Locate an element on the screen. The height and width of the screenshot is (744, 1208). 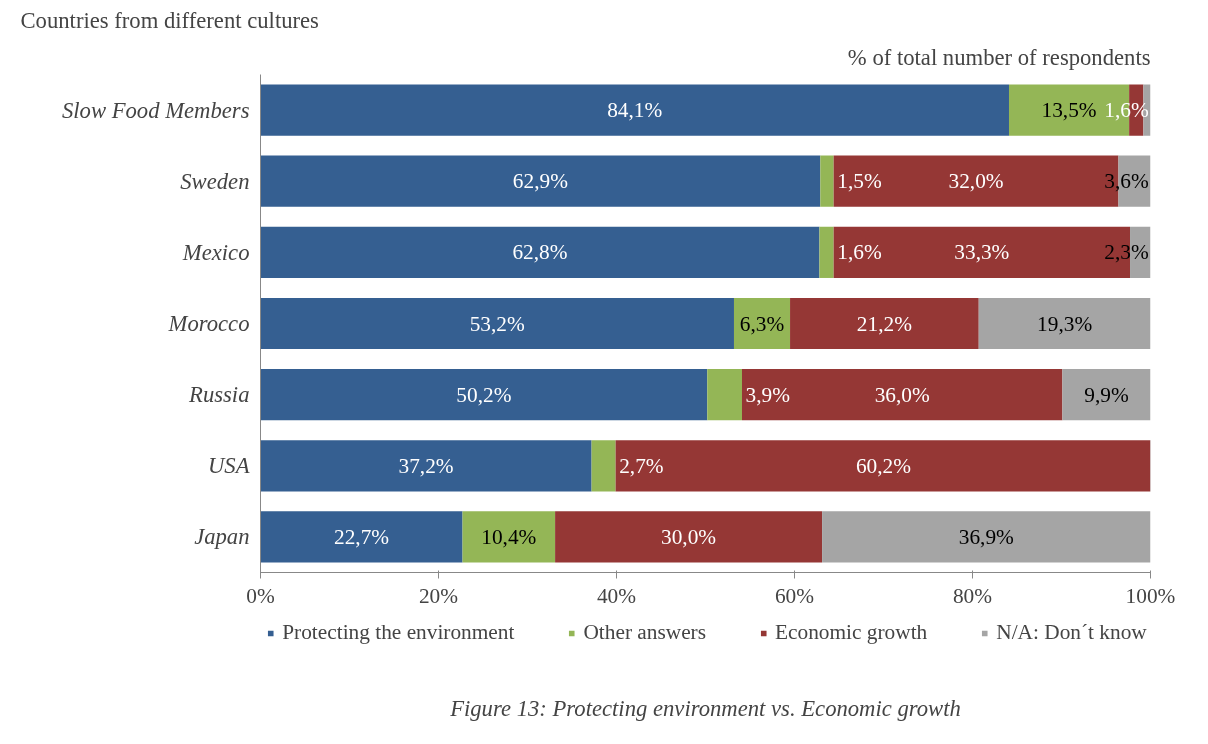
legend-label: N/A: Don´t know is located at coordinates (1071, 632).